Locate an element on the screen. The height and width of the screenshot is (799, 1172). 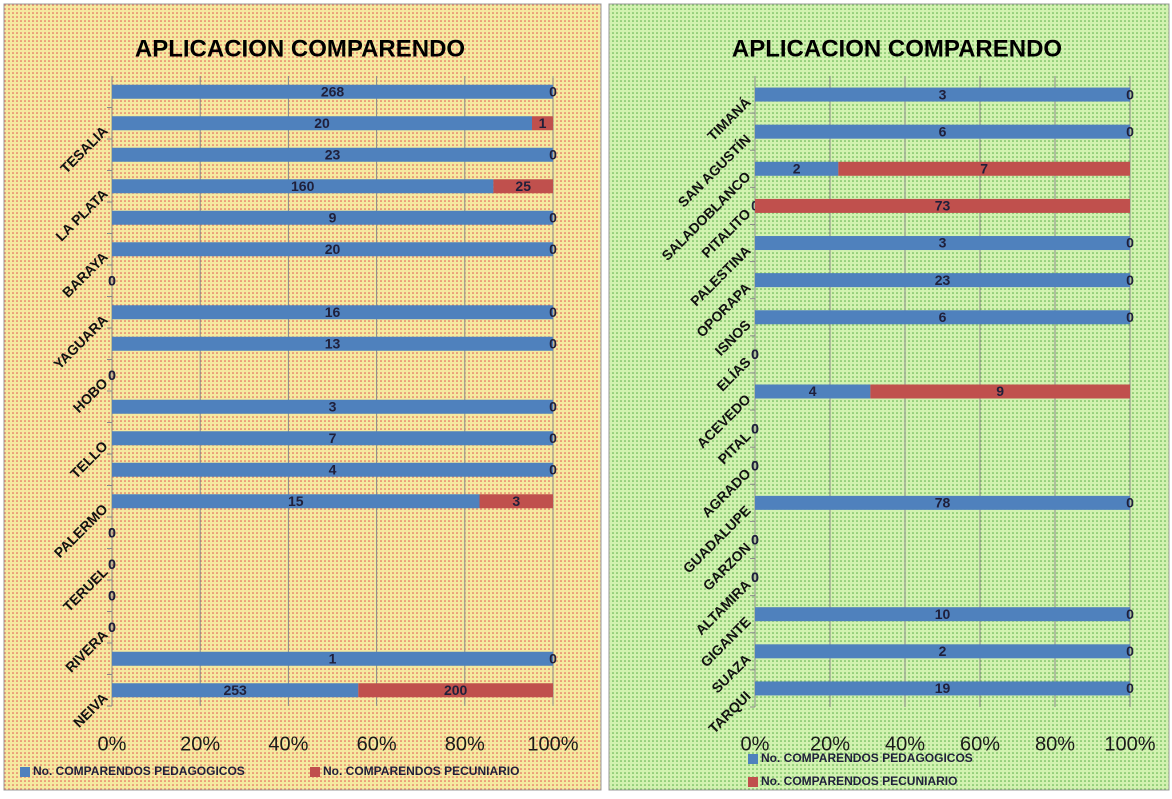
data-label: 23 is located at coordinates (333, 154).